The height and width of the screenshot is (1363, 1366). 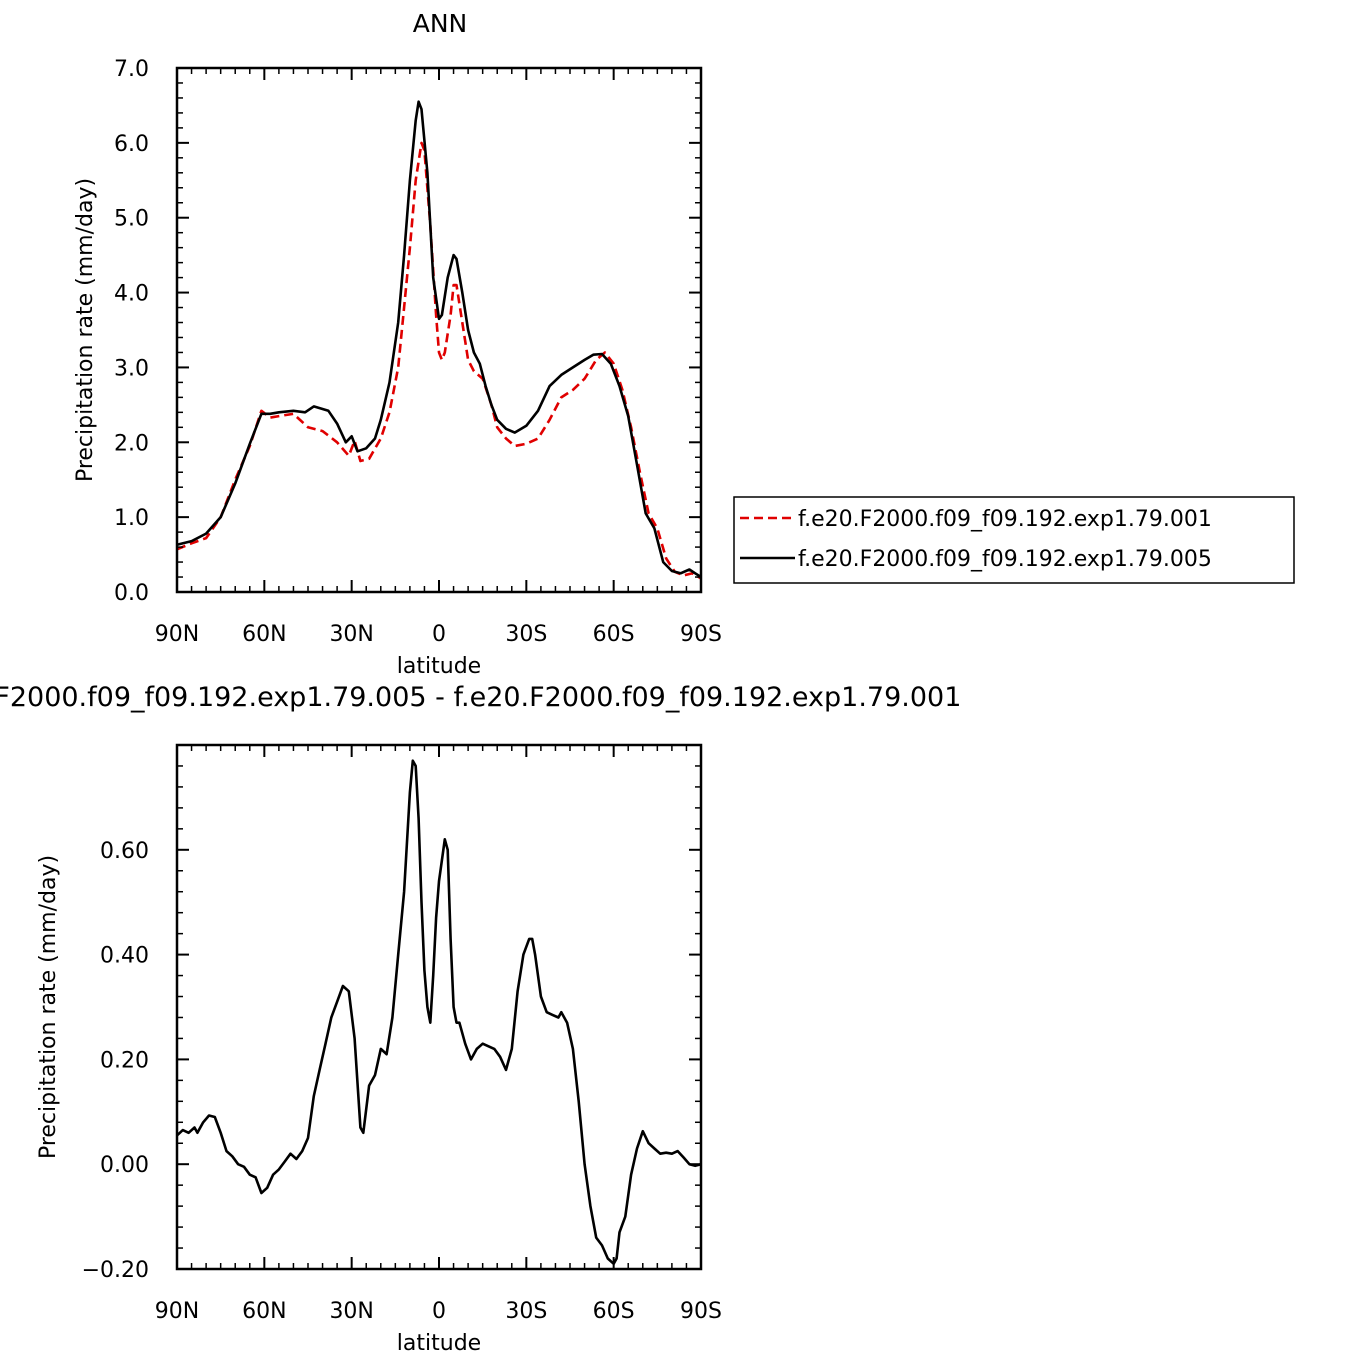 I want to click on bottom-y-tick-label: 0.60, so click(x=124, y=851).